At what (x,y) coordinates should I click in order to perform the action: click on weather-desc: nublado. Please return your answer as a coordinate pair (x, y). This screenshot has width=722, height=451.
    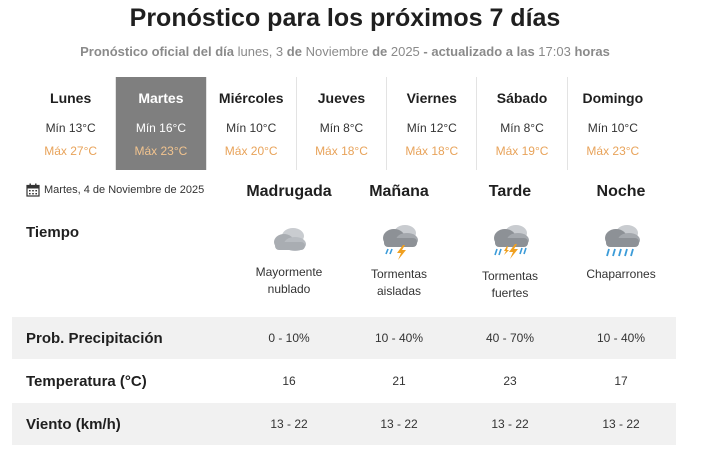
    Looking at the image, I should click on (289, 289).